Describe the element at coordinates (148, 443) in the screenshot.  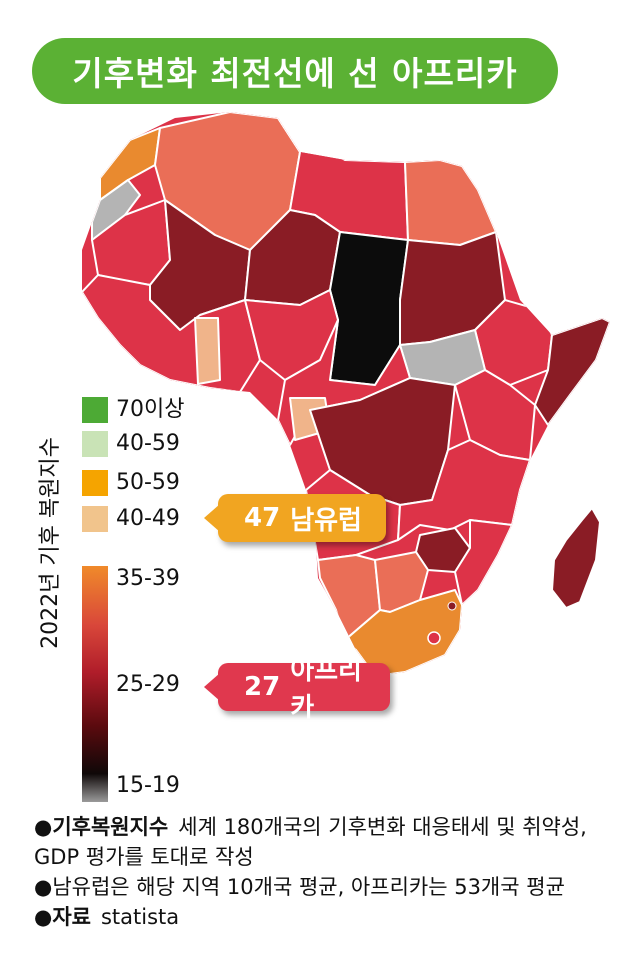
I see `legend-label-2: 40-59` at that location.